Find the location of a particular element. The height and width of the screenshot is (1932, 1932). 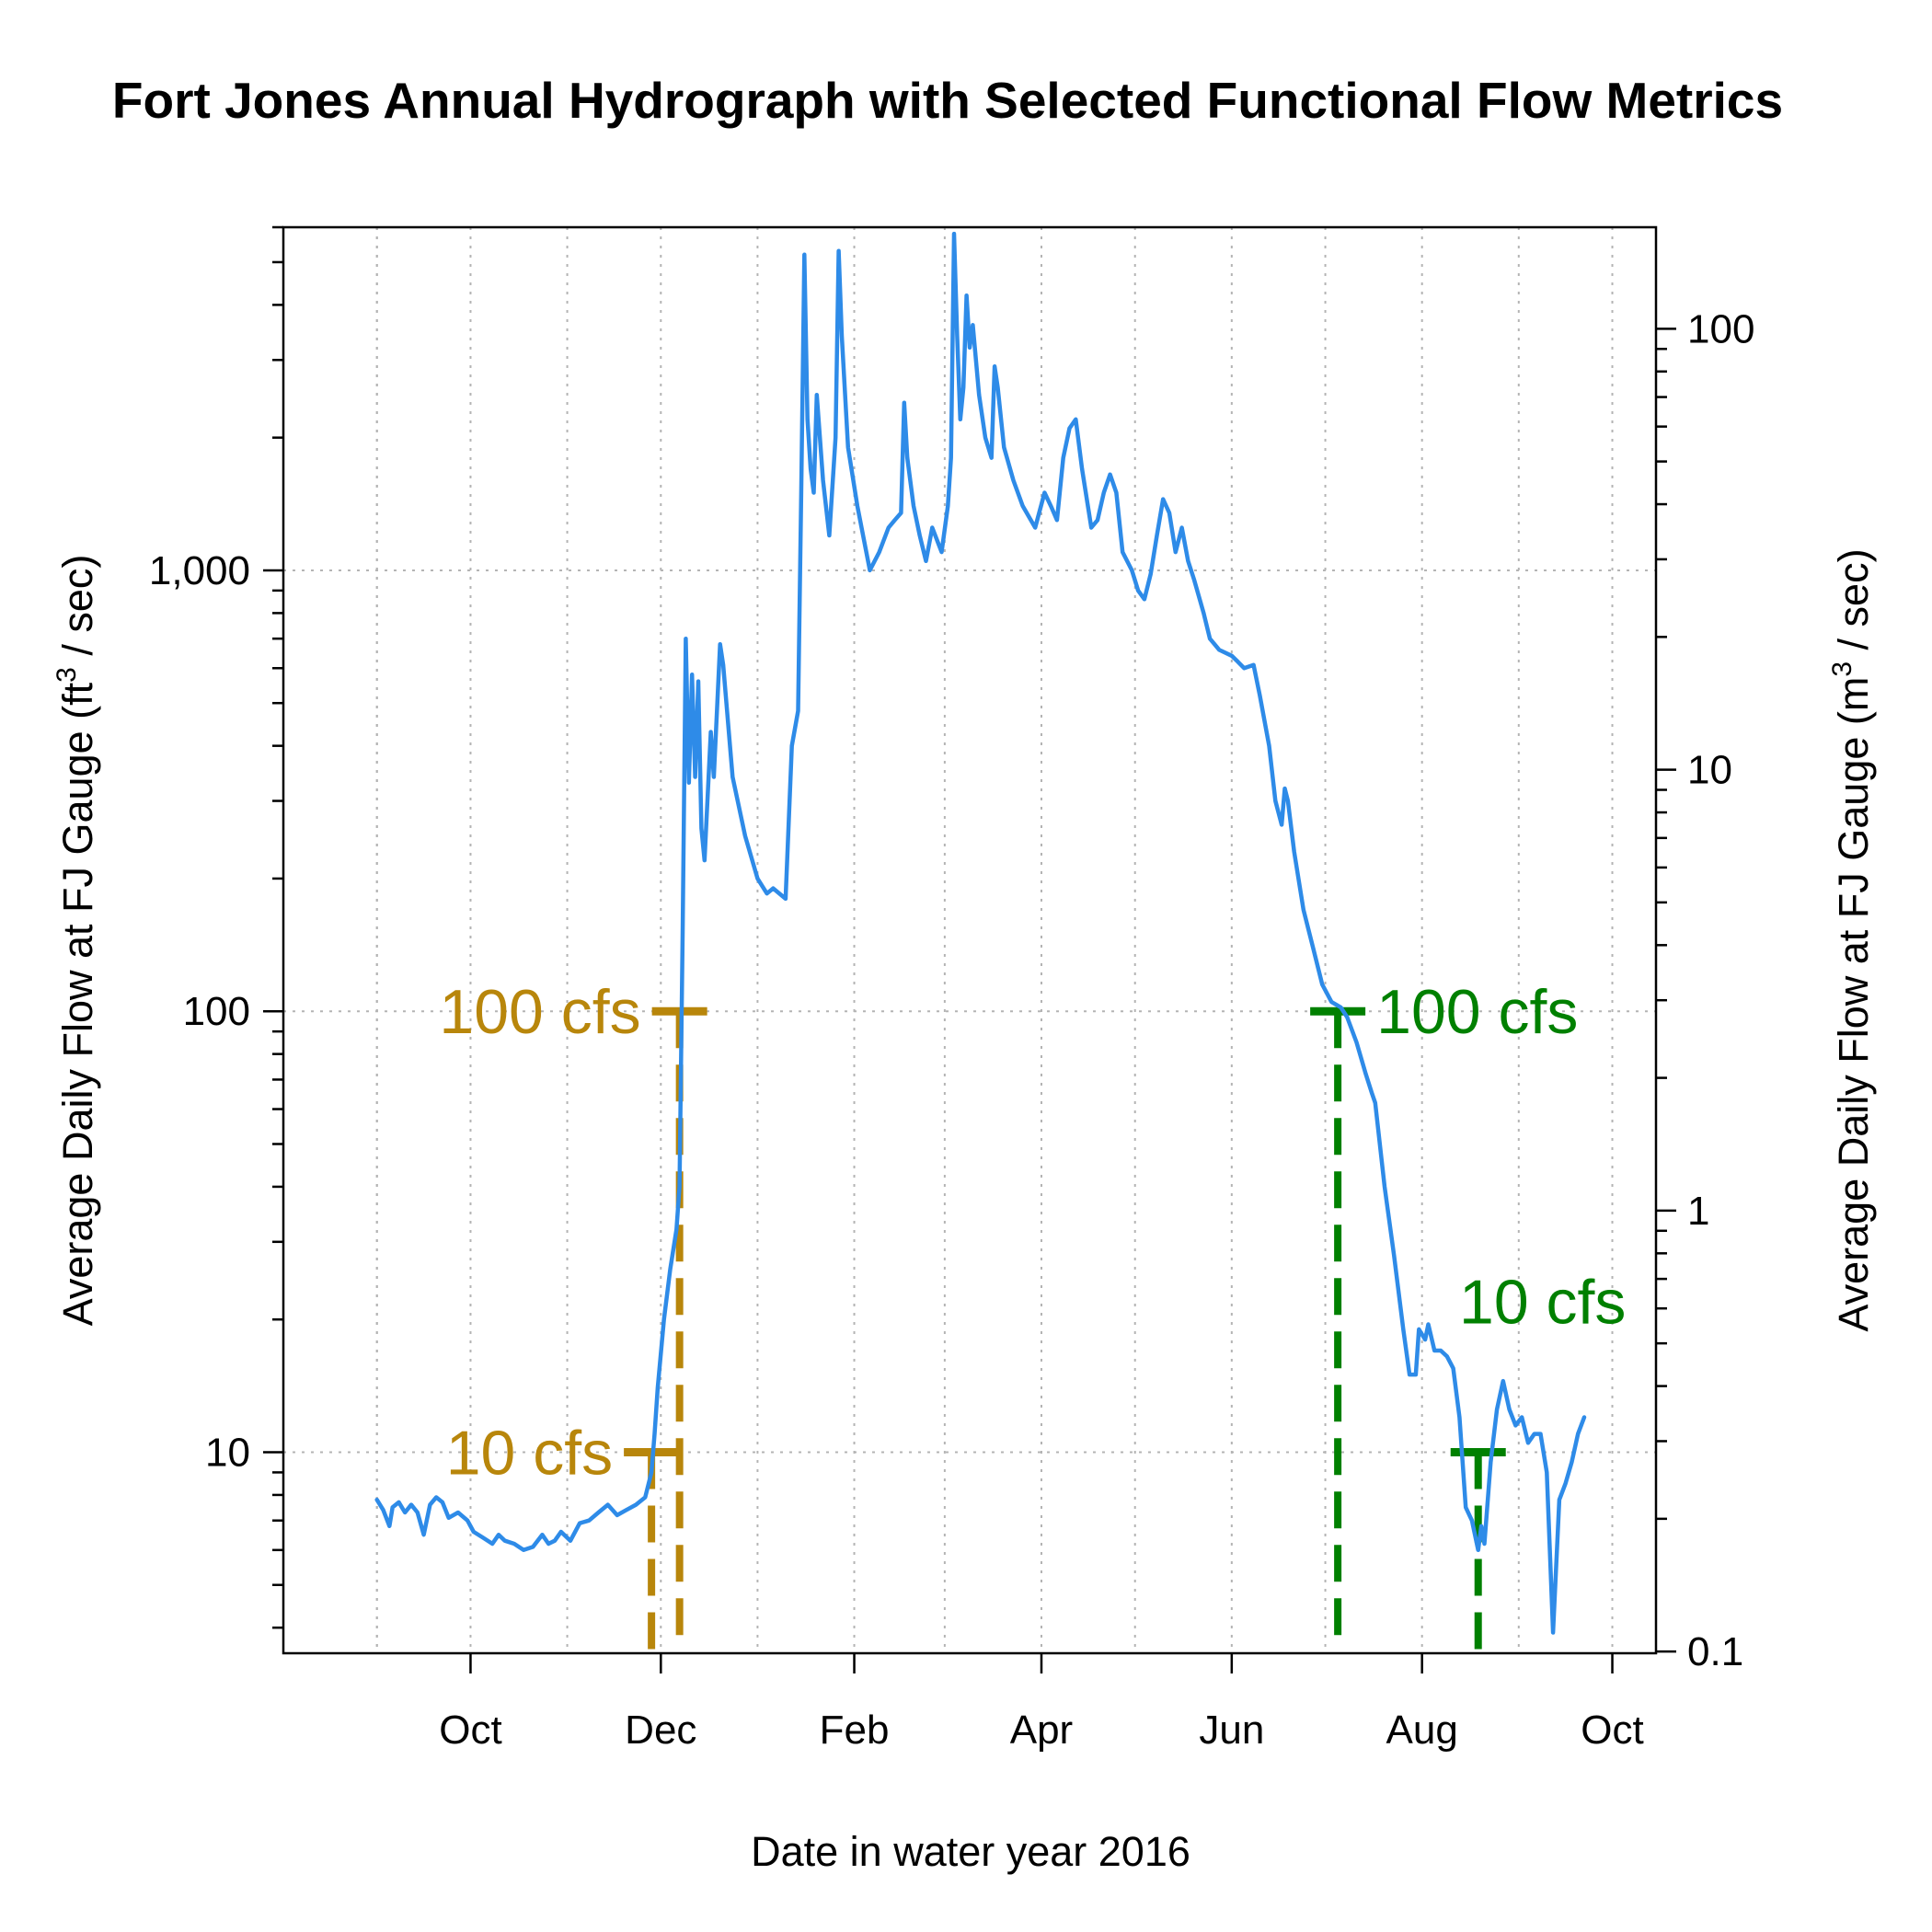

y-tick-label: 10 is located at coordinates (227, 1452).